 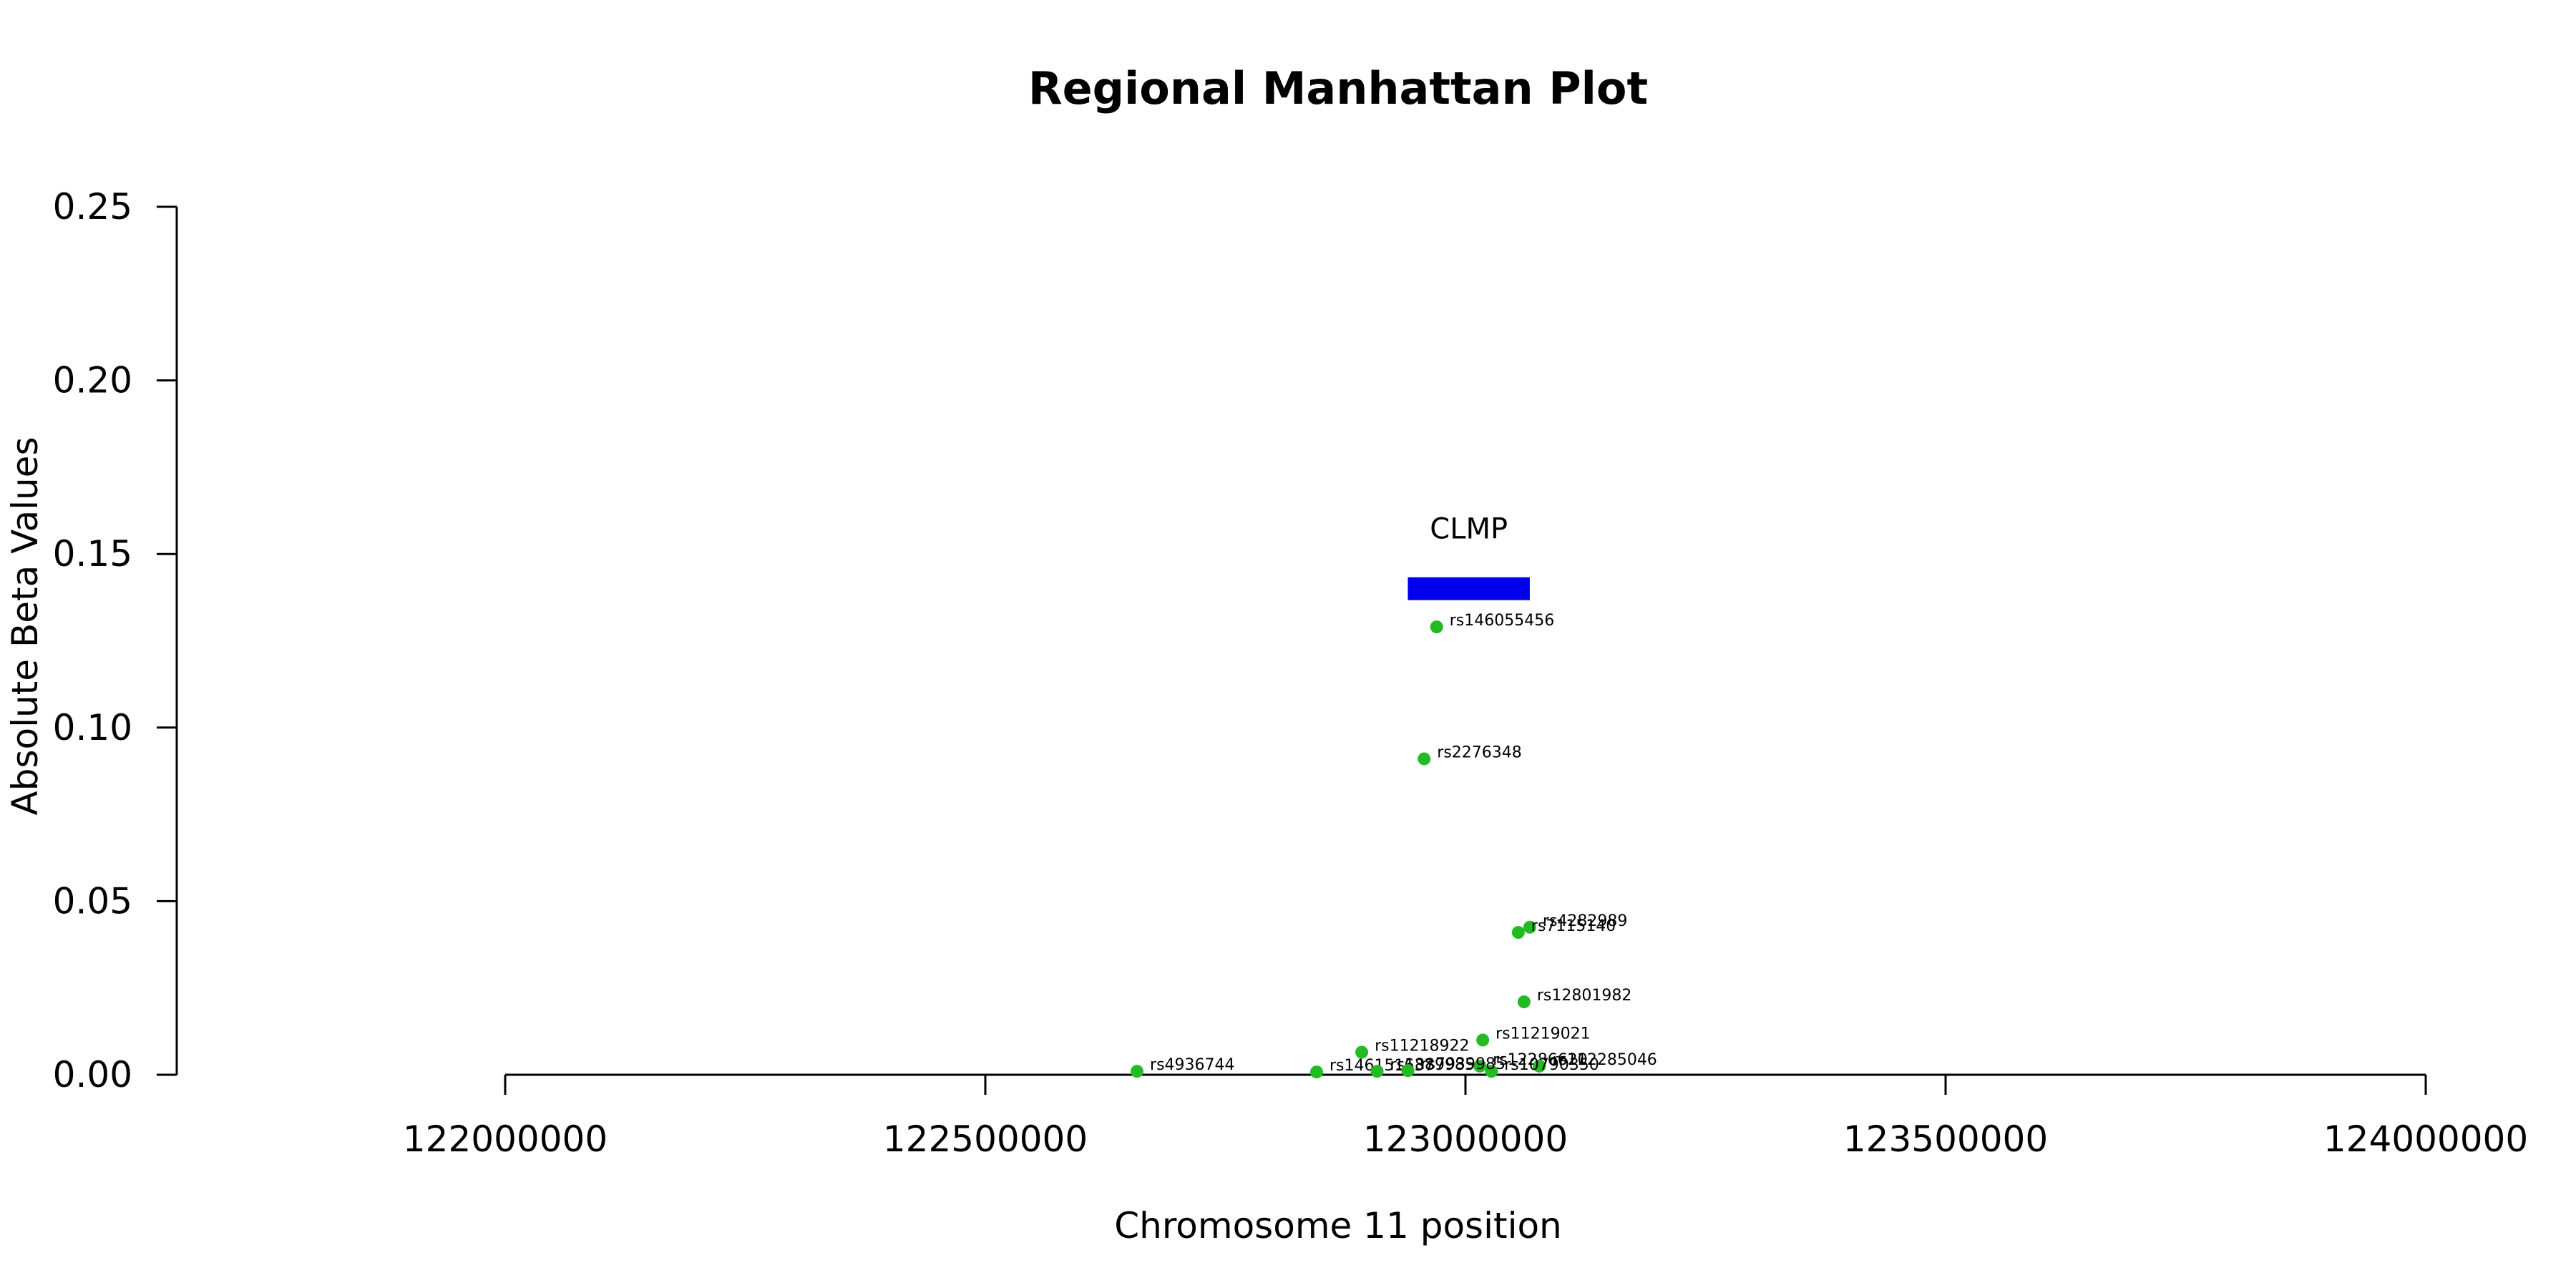 What do you see at coordinates (2425, 1139) in the screenshot?
I see `x-tick-label: 124000000` at bounding box center [2425, 1139].